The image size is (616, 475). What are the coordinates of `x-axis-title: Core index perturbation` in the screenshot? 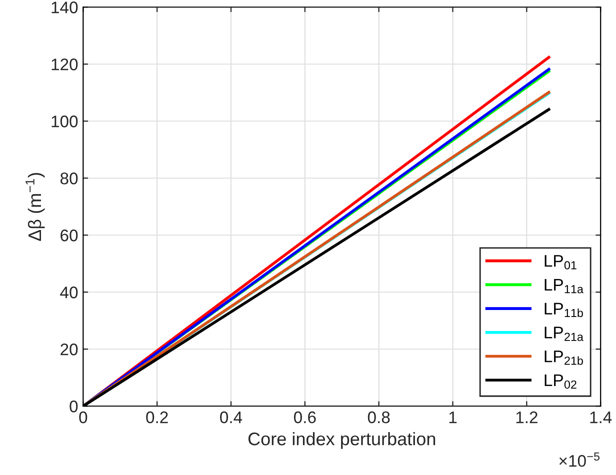 It's located at (342, 440).